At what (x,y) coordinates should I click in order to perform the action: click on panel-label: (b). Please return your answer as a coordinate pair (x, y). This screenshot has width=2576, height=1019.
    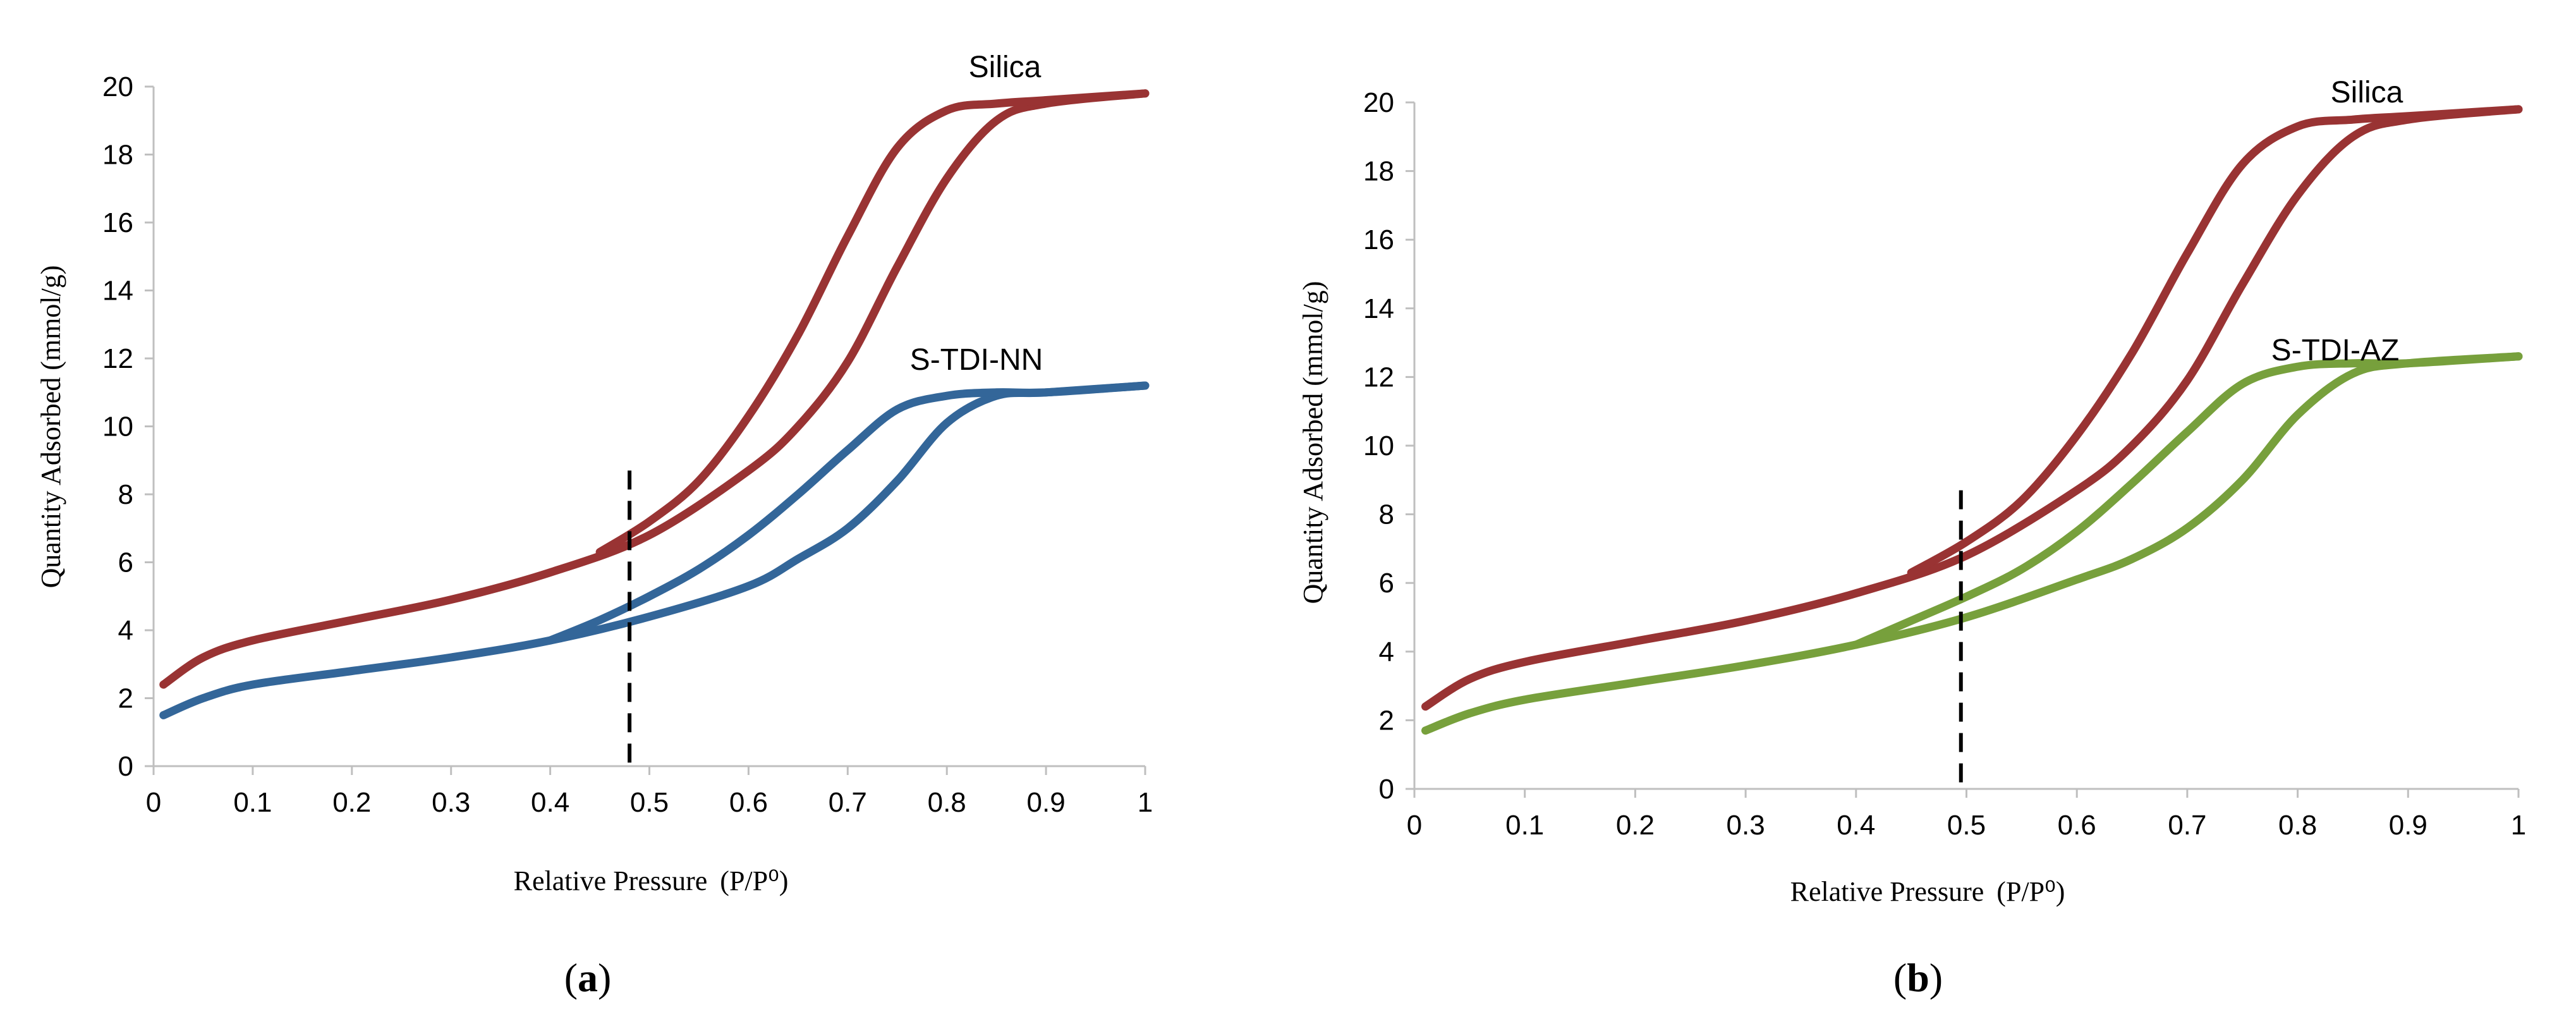
    Looking at the image, I should click on (1918, 977).